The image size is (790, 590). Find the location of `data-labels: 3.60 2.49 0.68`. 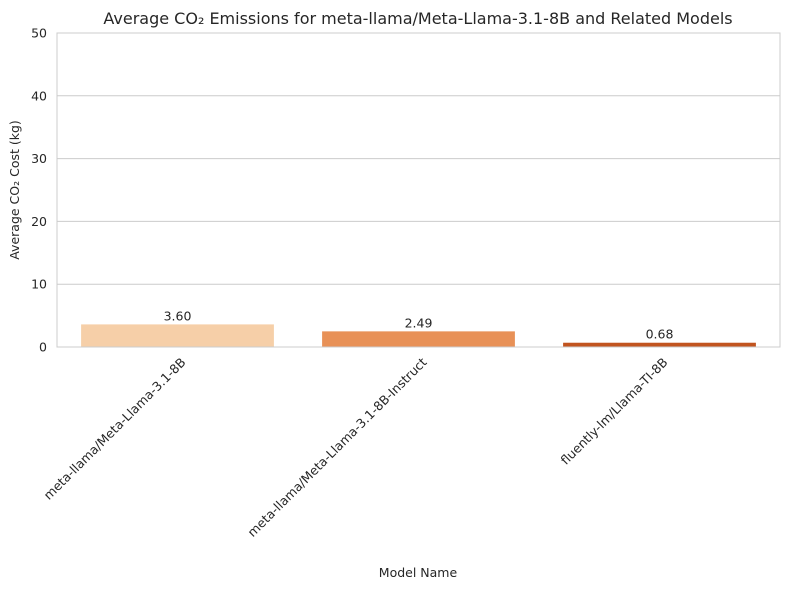

data-labels: 3.60 2.49 0.68 is located at coordinates (419, 324).